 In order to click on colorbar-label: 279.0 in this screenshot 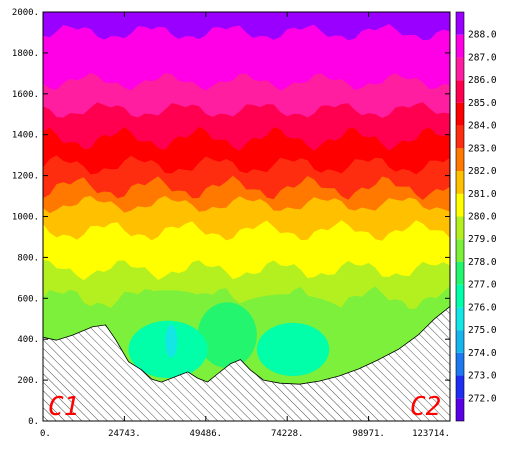, I will do `click(482, 239)`.